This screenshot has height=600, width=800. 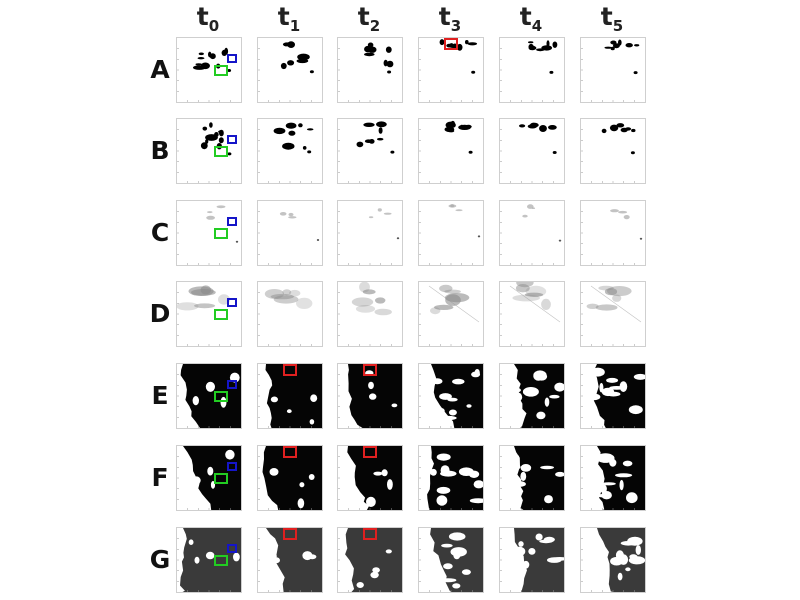 I want to click on column-header-subscript: 4, so click(x=537, y=26).